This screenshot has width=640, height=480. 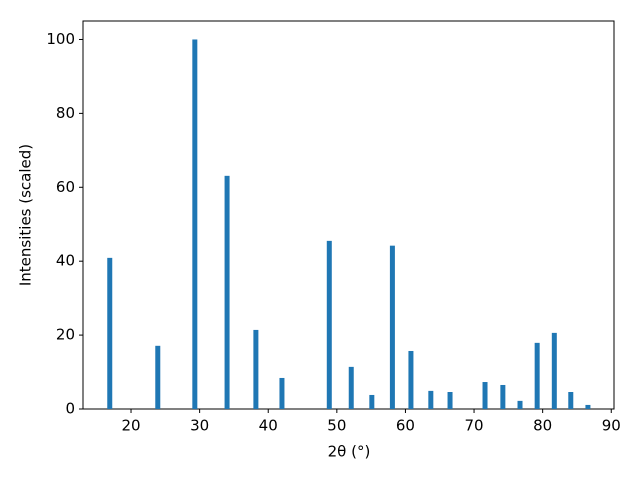 I want to click on x-axis-label: 2θ (°), so click(x=349, y=452).